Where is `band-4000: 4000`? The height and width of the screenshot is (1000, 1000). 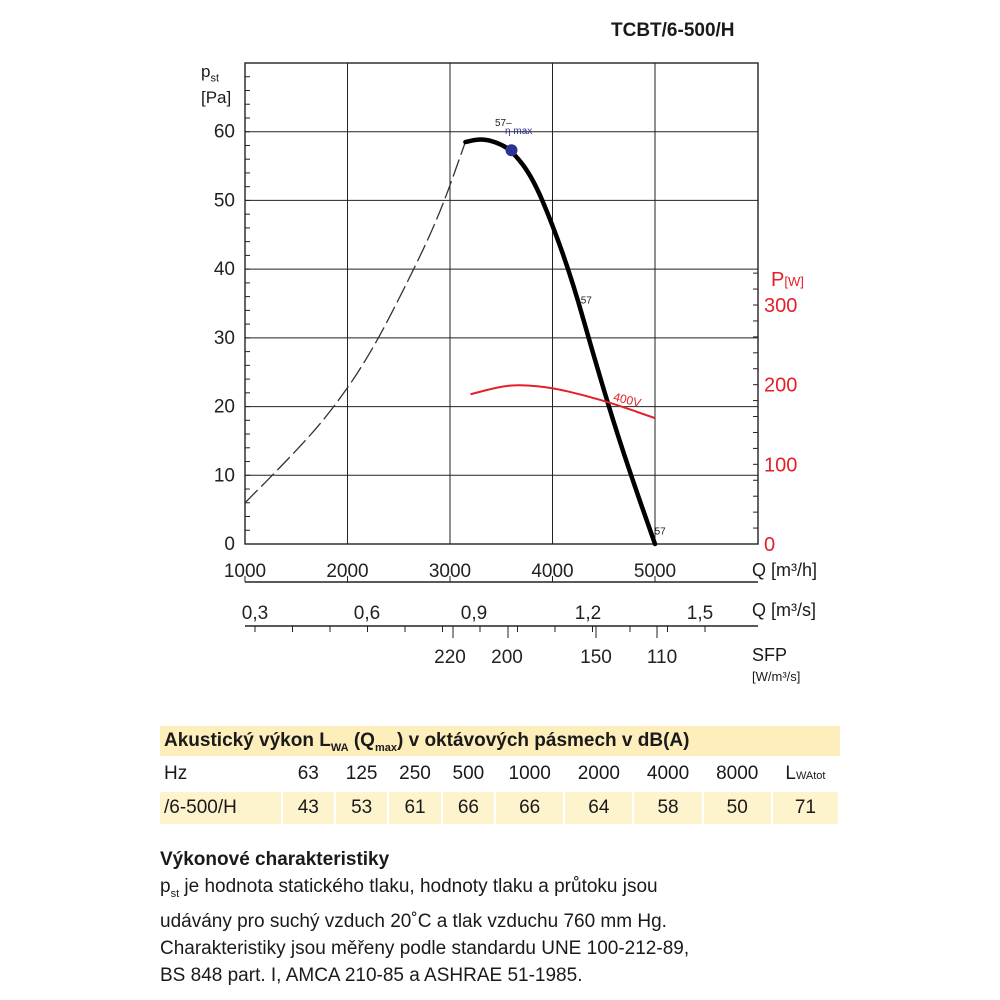 band-4000: 4000 is located at coordinates (668, 773).